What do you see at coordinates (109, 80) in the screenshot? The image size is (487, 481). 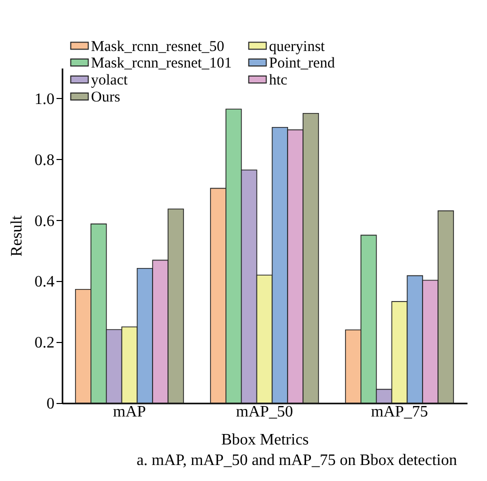 I see `legend-label: yolact` at bounding box center [109, 80].